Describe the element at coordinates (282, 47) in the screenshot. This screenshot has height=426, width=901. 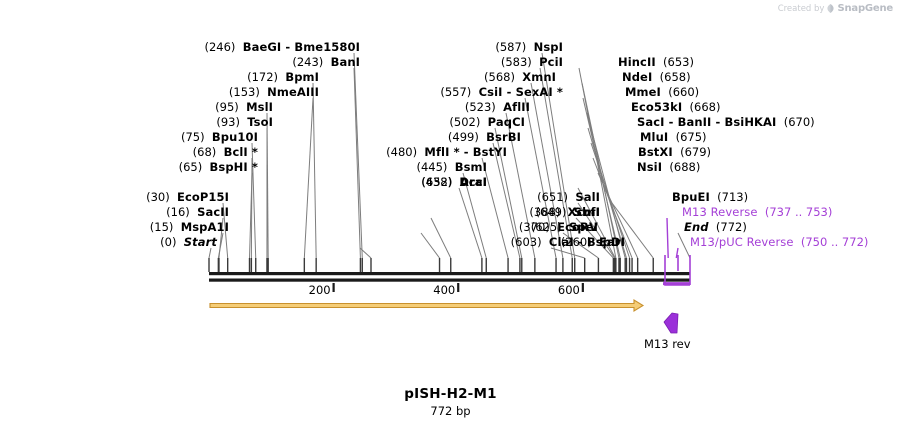
I see `restriction-site-label: (246) BaeGI - Bme1580I` at that location.